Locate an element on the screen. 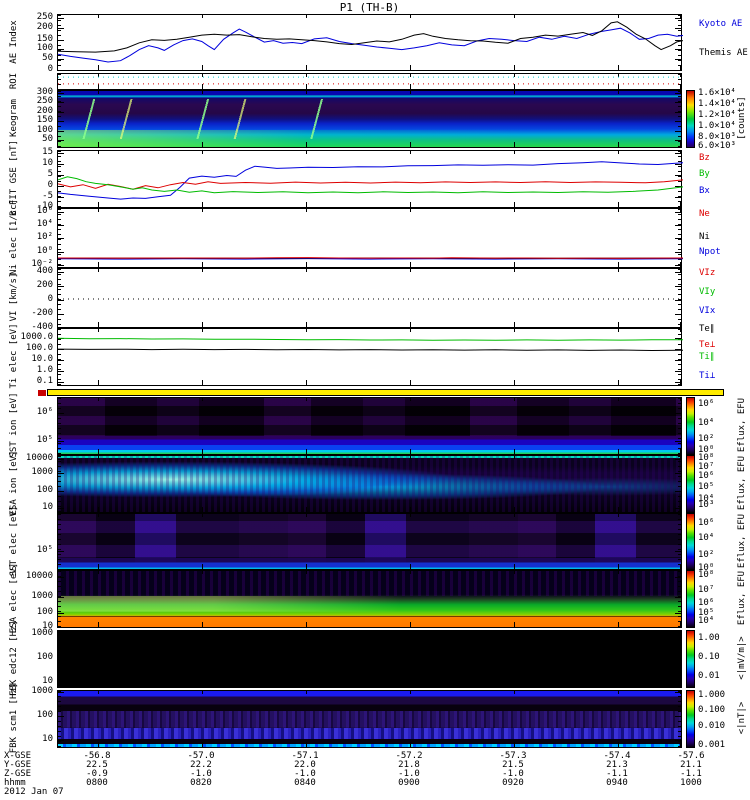 The image size is (750, 800). colorbar-label: 0.100 is located at coordinates (712, 710).